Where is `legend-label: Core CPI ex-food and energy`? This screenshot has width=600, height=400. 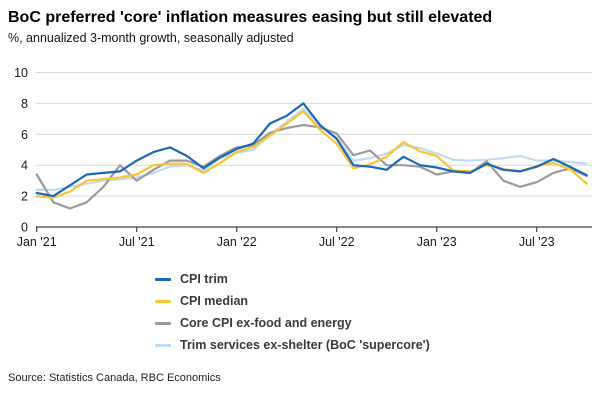 legend-label: Core CPI ex-food and energy is located at coordinates (266, 323).